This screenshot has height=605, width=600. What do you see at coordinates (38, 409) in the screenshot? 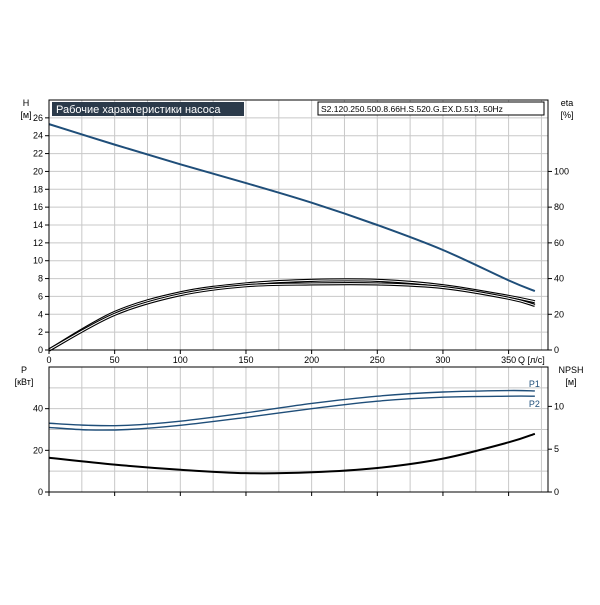
I see `y-tick-label-left: 40` at bounding box center [38, 409].